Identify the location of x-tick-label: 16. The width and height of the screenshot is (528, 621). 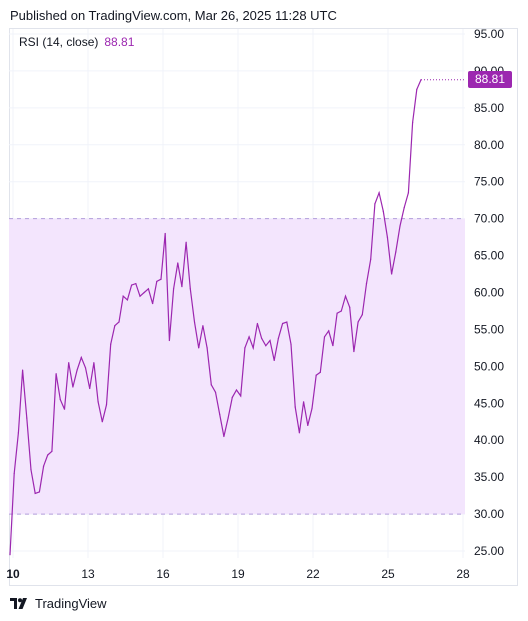
(163, 574).